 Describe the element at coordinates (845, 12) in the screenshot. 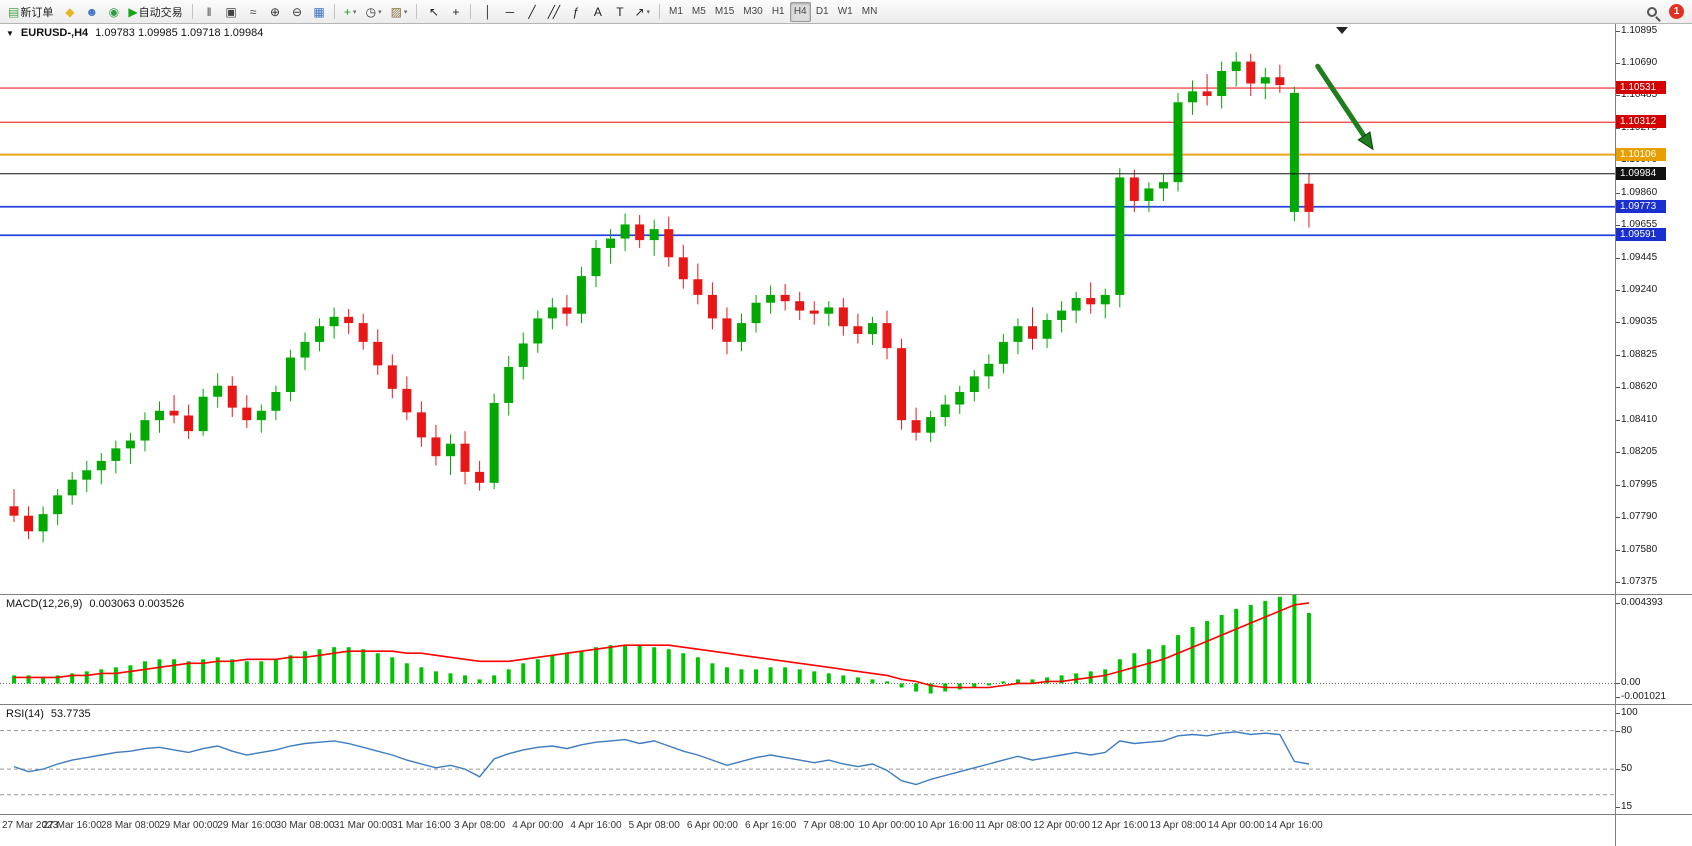

I see `timeframe-w1: W1` at that location.